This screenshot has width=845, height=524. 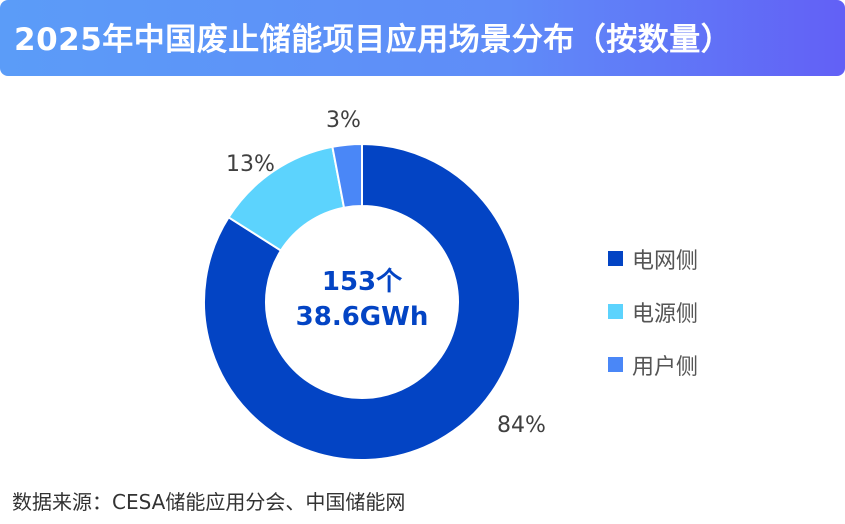 I want to click on data-source: 数据来源：CESA储能应用分会、中国储能网, so click(x=209, y=502).